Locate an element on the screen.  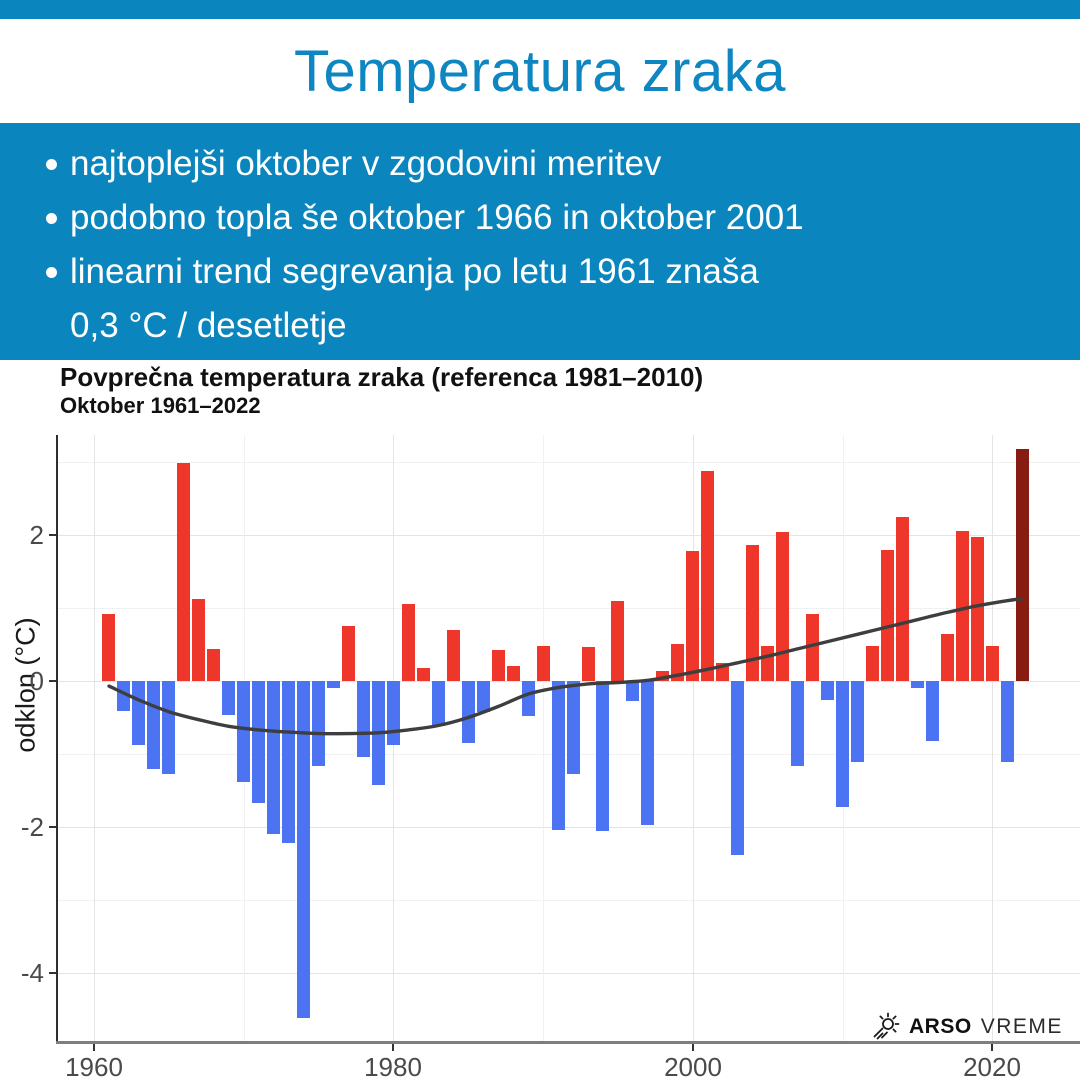
x-tick-label-2000: 2000 is located at coordinates (693, 1067).